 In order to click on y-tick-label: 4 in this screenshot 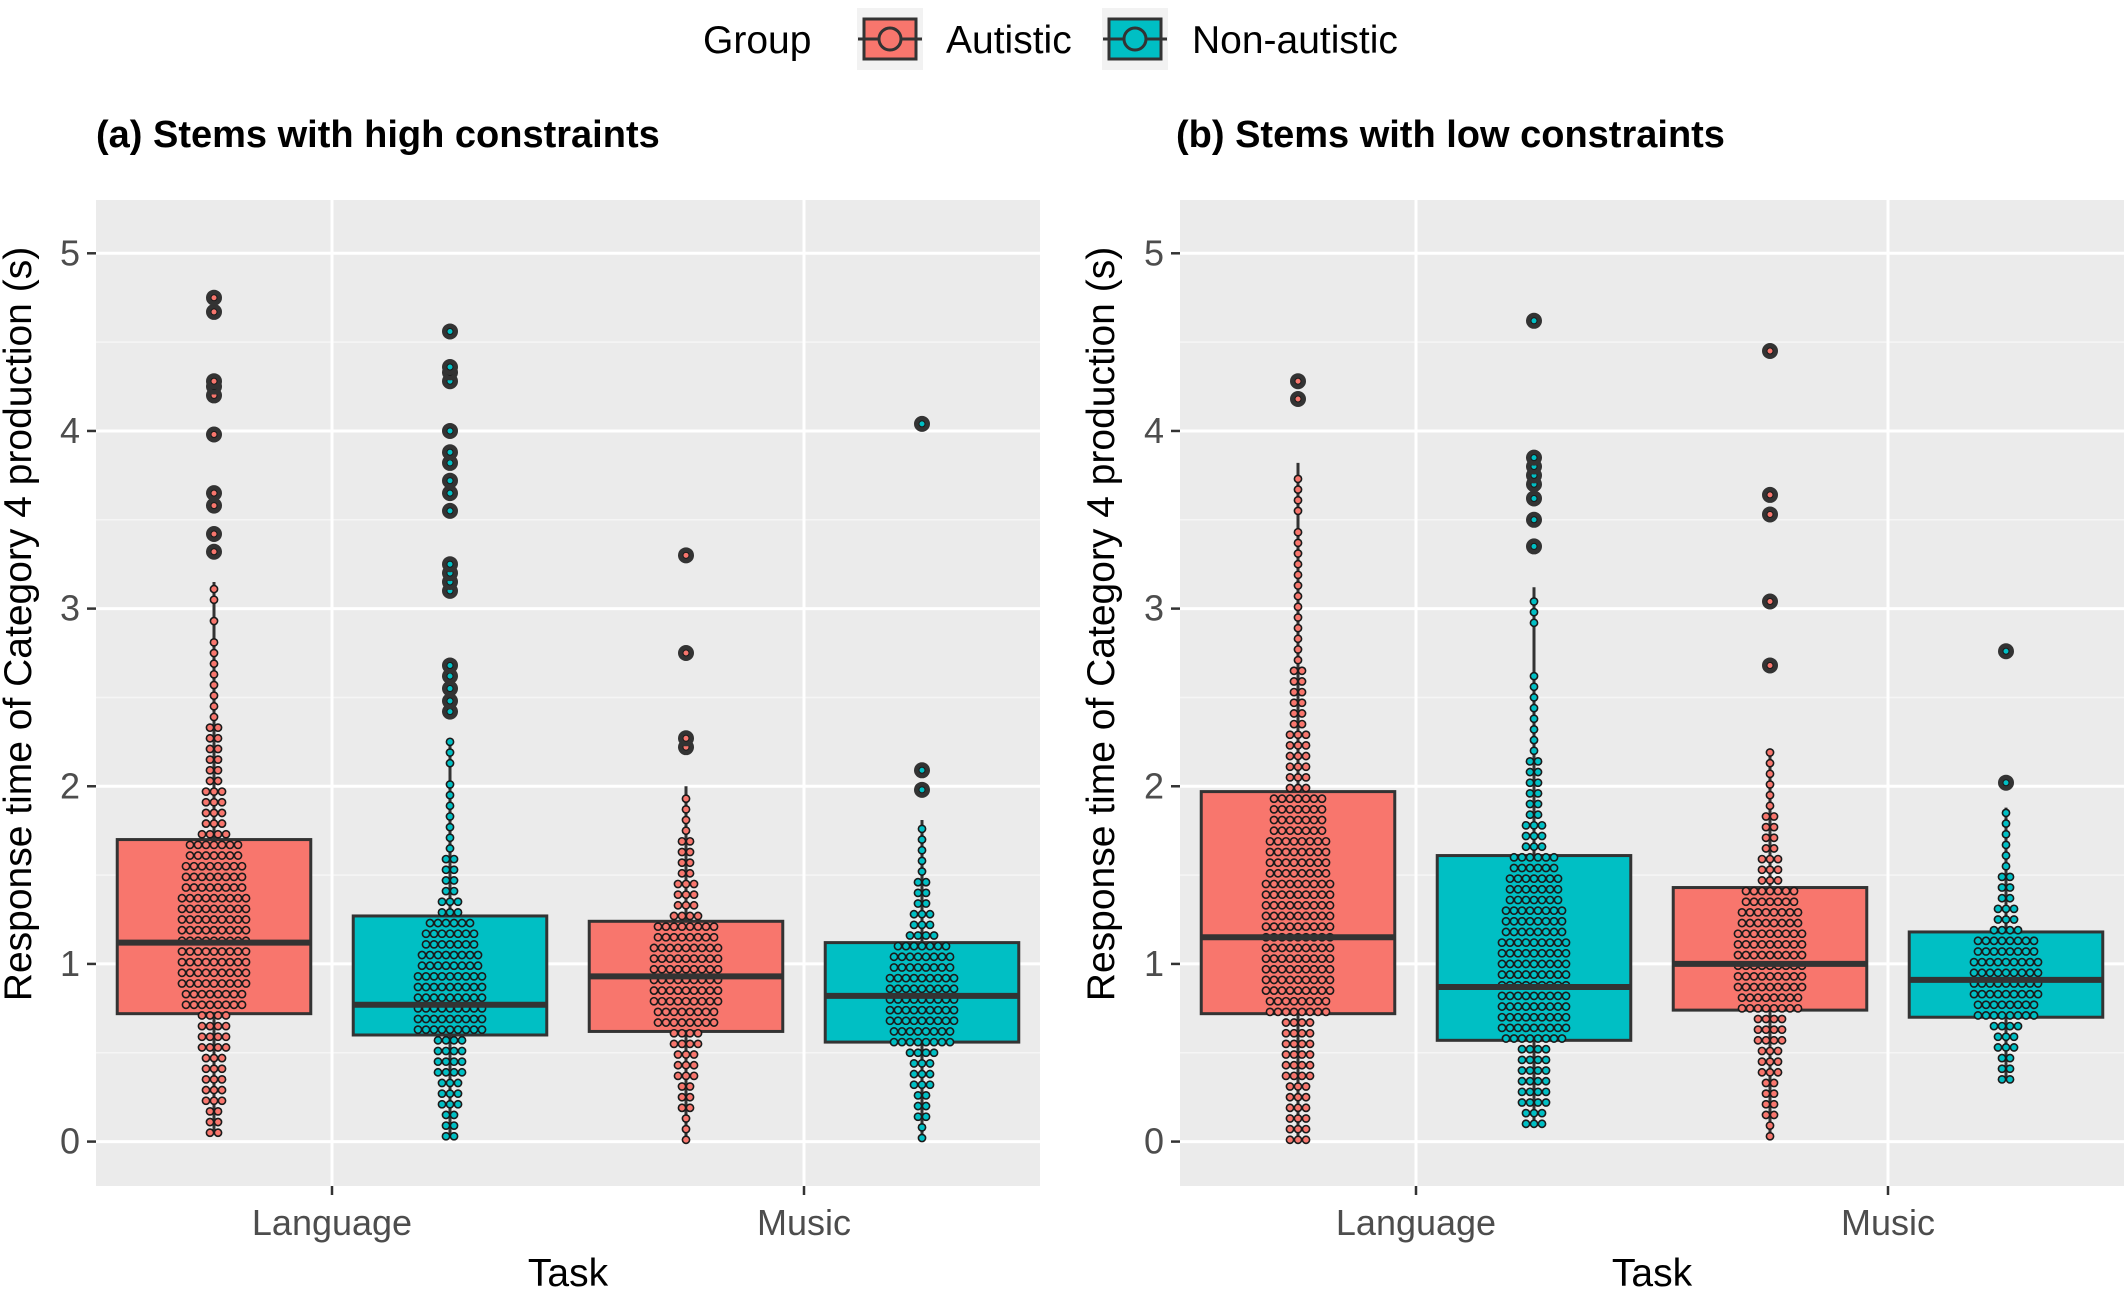, I will do `click(70, 430)`.